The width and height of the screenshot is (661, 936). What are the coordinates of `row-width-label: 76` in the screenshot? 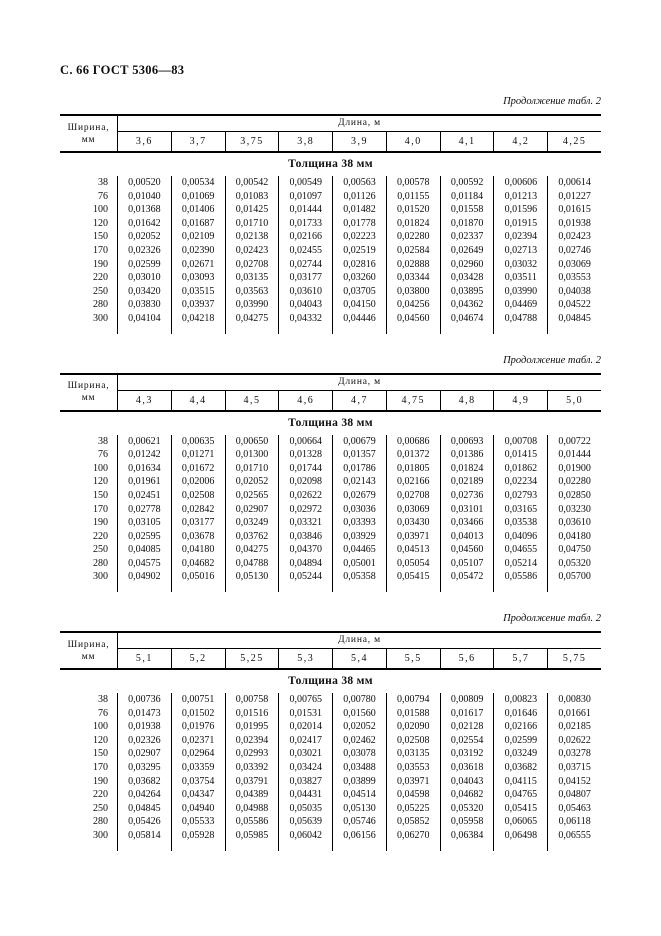 It's located at (89, 713).